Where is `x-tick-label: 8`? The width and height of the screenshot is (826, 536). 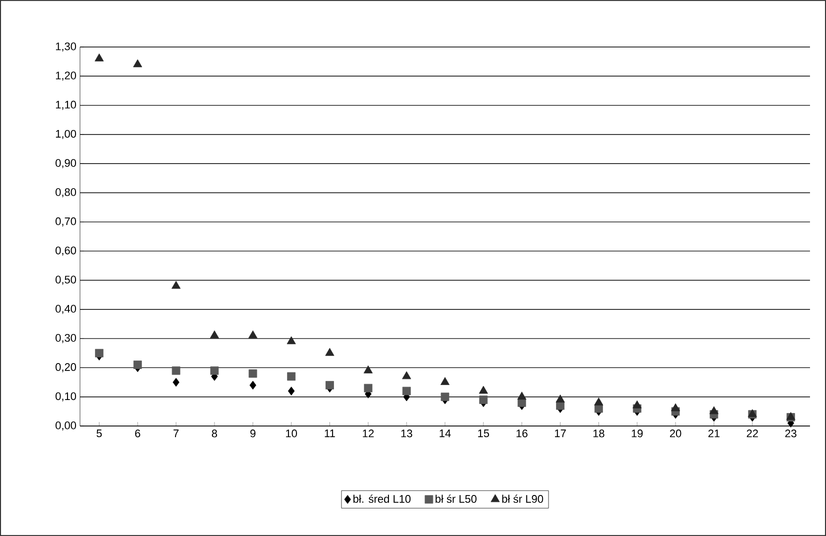
x-tick-label: 8 is located at coordinates (215, 434).